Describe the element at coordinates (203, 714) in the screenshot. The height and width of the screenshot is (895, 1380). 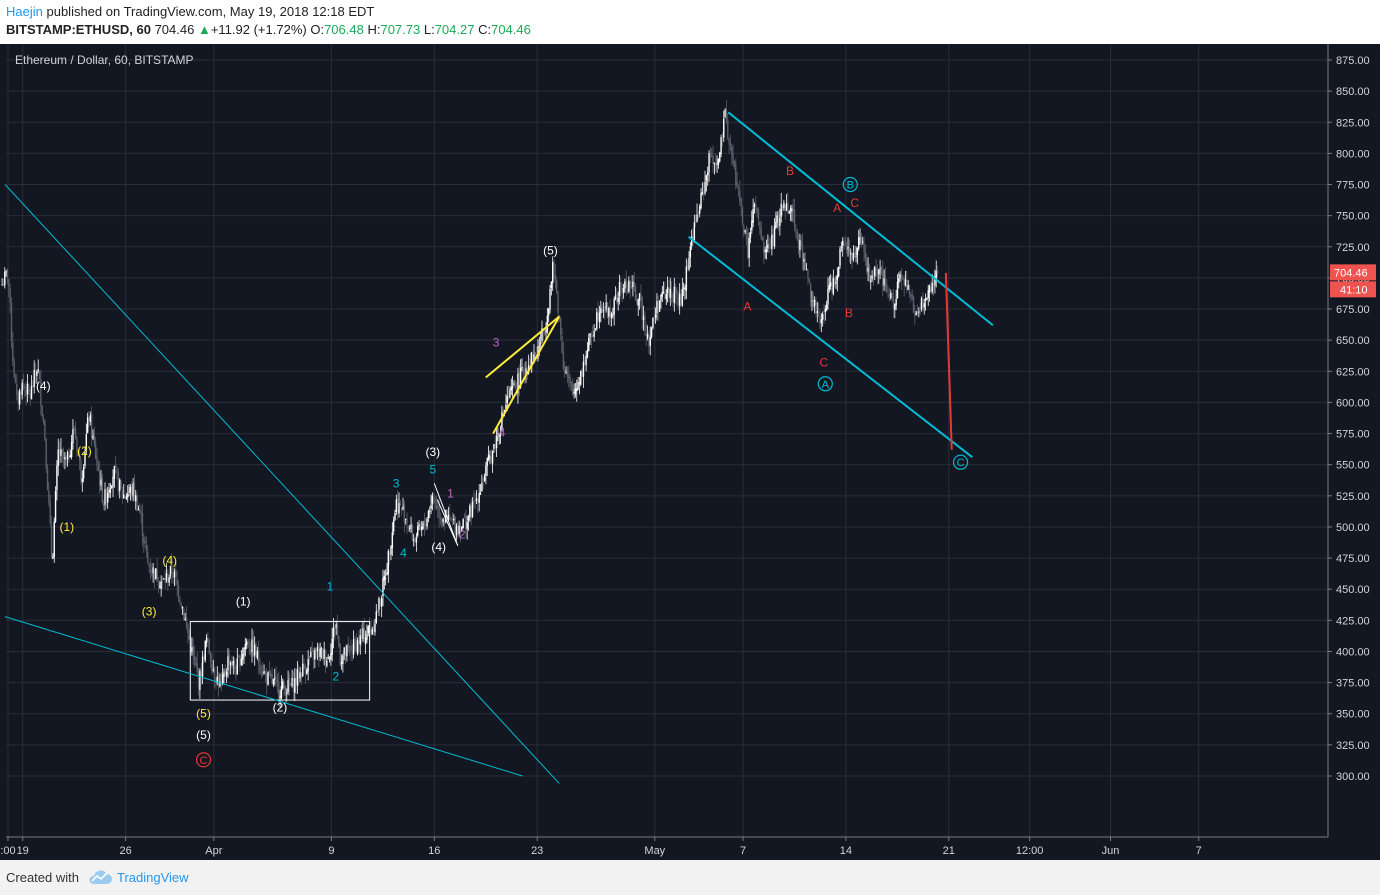
I see `wave-label: (5)` at that location.